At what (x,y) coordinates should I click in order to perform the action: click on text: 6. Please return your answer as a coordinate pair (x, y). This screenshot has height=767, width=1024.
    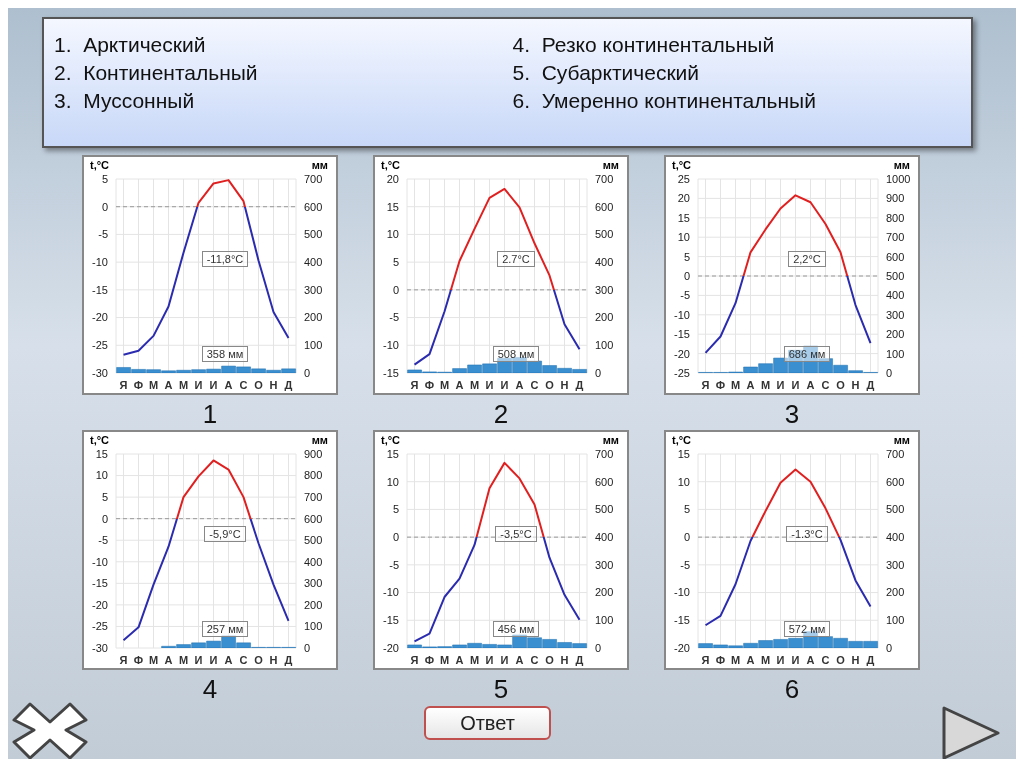
    Looking at the image, I should click on (792, 689).